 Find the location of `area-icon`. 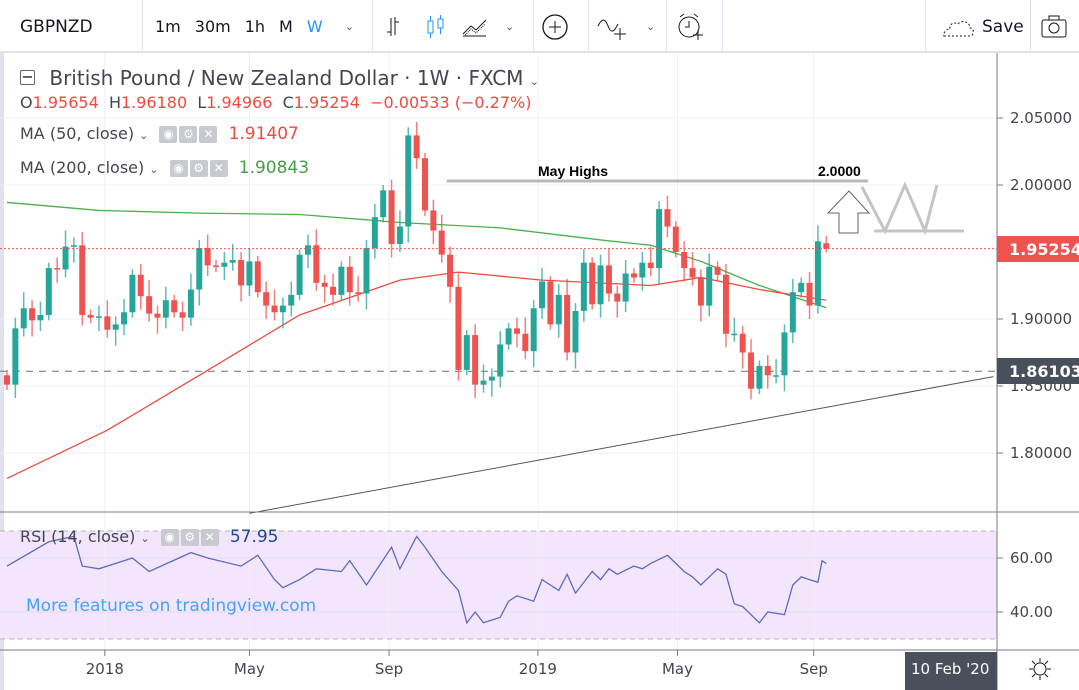

area-icon is located at coordinates (474, 28).